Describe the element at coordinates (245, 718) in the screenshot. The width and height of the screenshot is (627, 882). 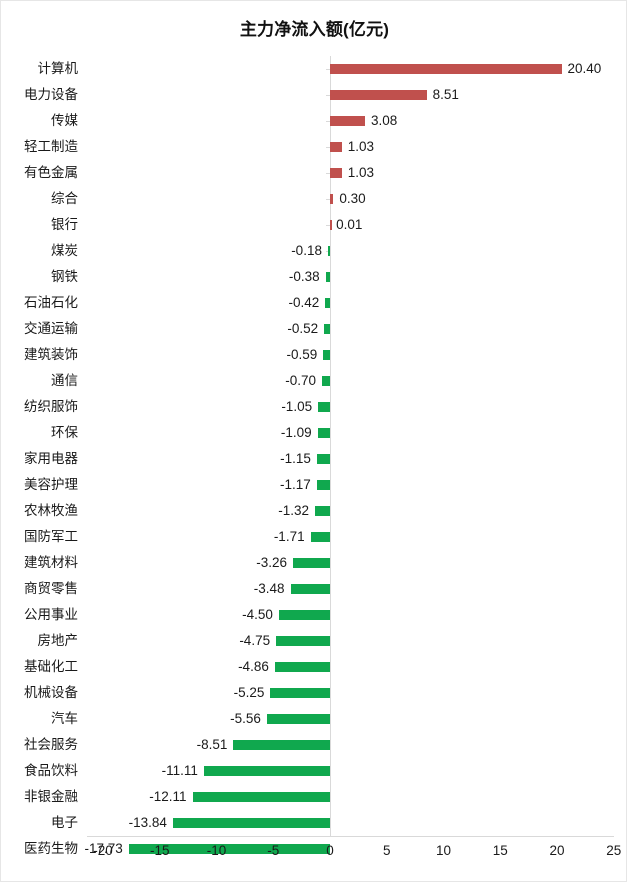
I see `bar-value-label: -5.56` at that location.